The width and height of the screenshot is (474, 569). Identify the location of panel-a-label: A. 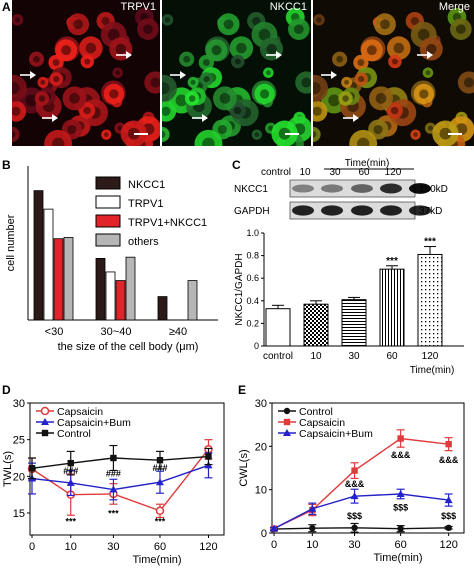
(6, 7).